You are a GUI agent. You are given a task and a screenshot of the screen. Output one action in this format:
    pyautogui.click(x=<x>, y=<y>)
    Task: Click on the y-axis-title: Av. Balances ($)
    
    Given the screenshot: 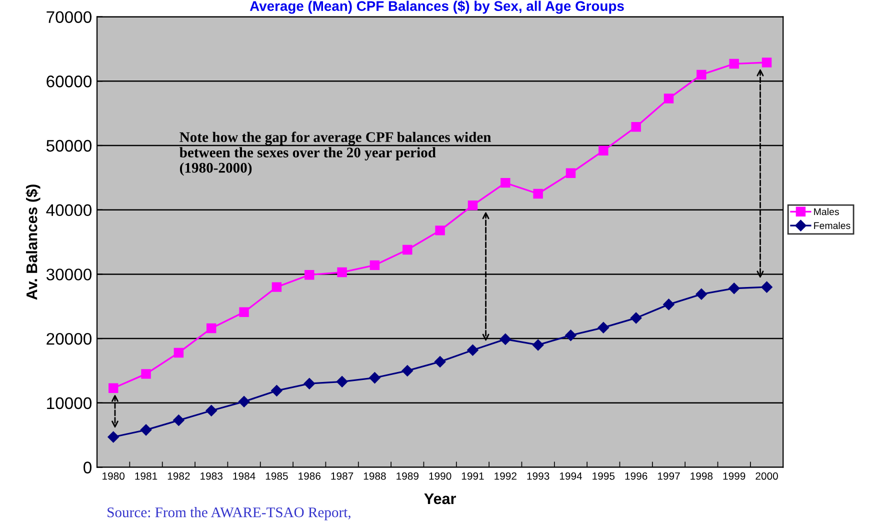 What is the action you would take?
    pyautogui.click(x=33, y=242)
    